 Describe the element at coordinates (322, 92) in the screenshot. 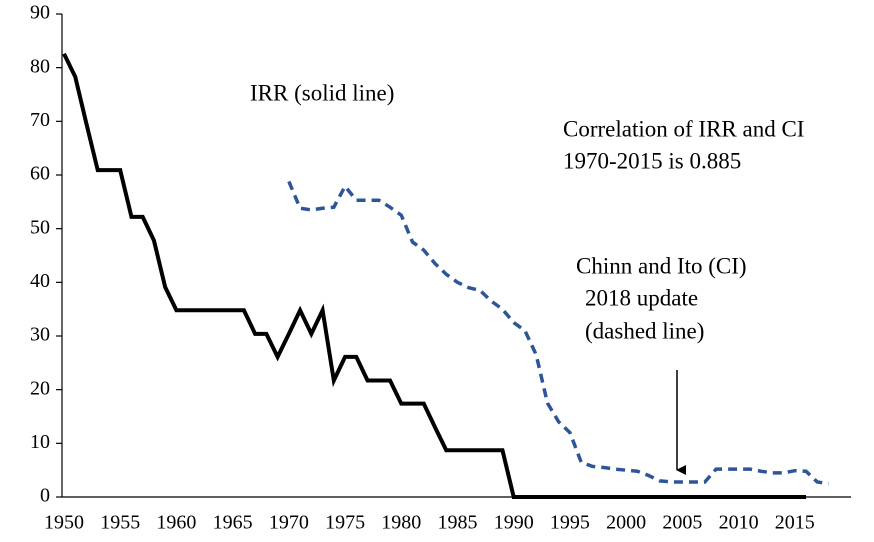

I see `annotation: IRR (solid line)` at that location.